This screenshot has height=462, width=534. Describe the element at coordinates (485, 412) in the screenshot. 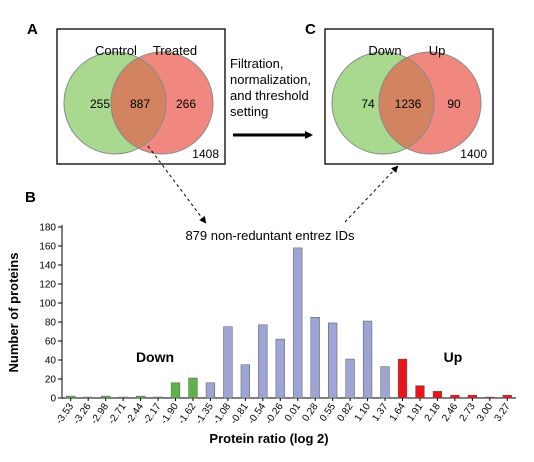

I see `x-tick-label: 3.00` at that location.